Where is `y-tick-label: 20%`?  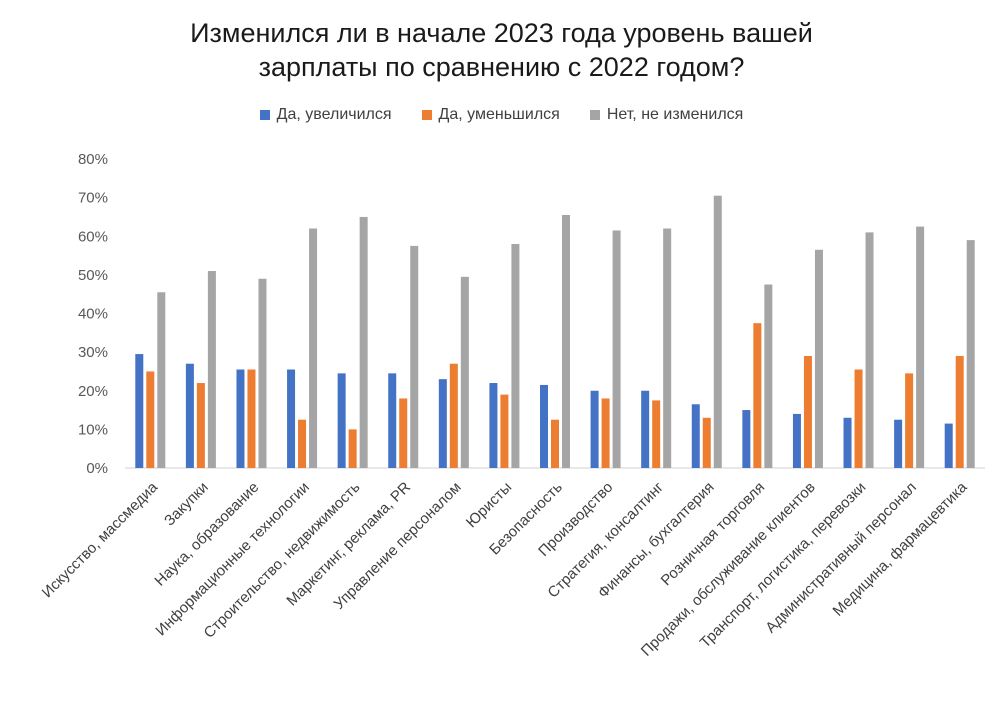 y-tick-label: 20% is located at coordinates (93, 391).